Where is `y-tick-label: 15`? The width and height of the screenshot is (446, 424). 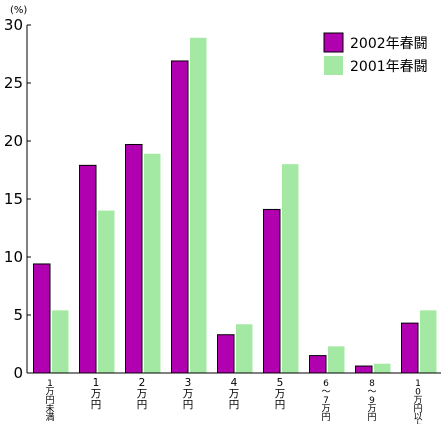
y-tick-label: 15 is located at coordinates (13, 199).